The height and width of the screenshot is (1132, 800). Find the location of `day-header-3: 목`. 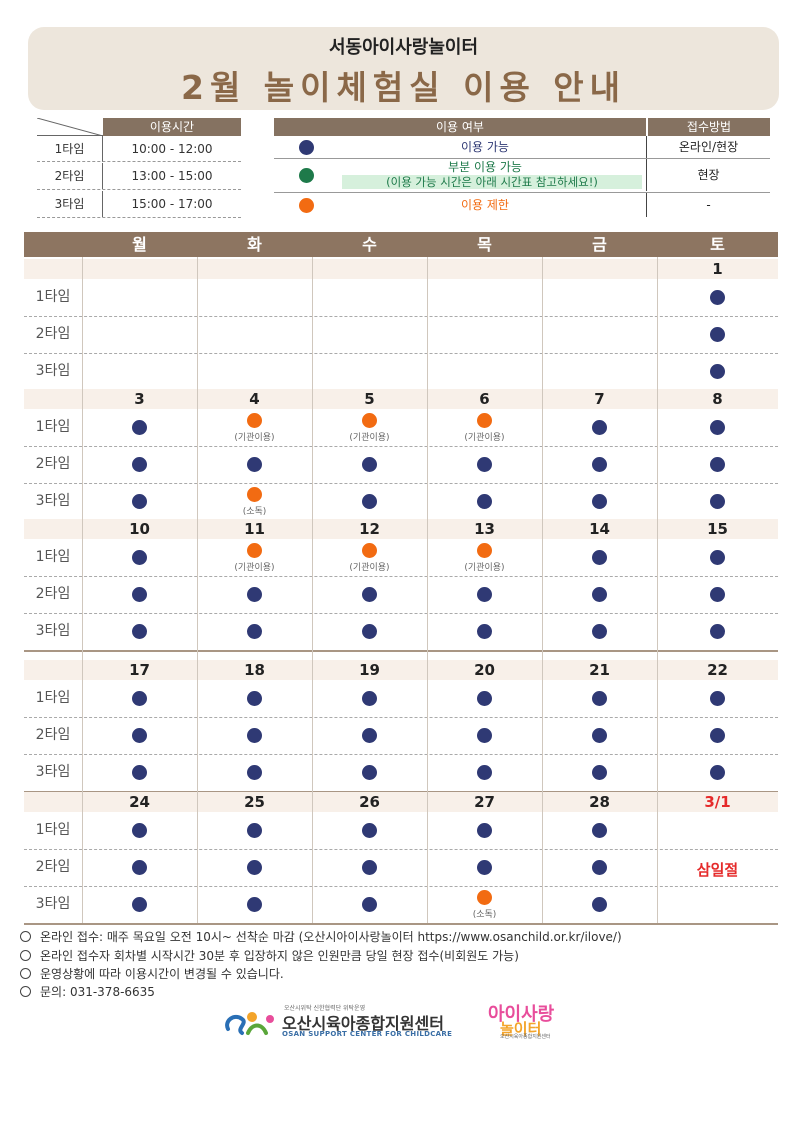

day-header-3: 목 is located at coordinates (484, 244).